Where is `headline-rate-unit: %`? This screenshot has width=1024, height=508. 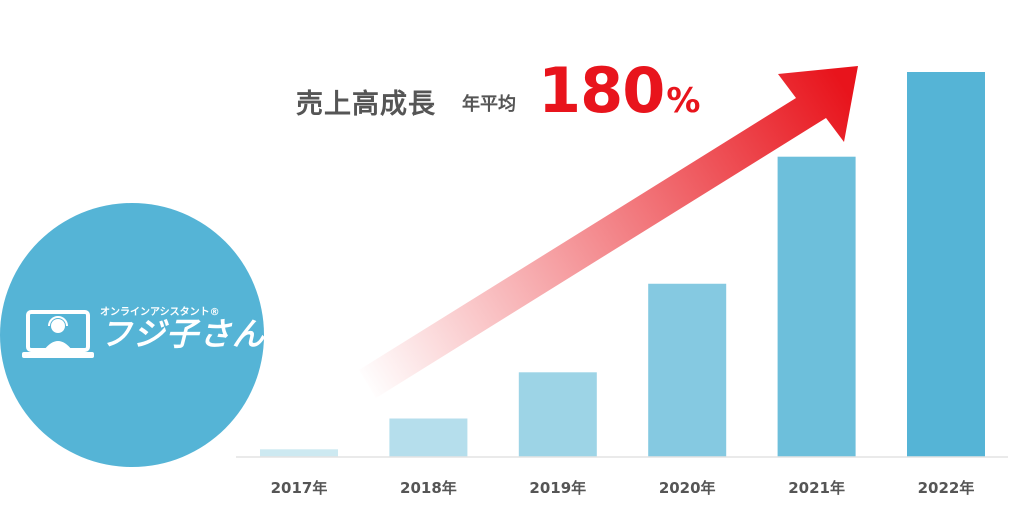 headline-rate-unit: % is located at coordinates (683, 101).